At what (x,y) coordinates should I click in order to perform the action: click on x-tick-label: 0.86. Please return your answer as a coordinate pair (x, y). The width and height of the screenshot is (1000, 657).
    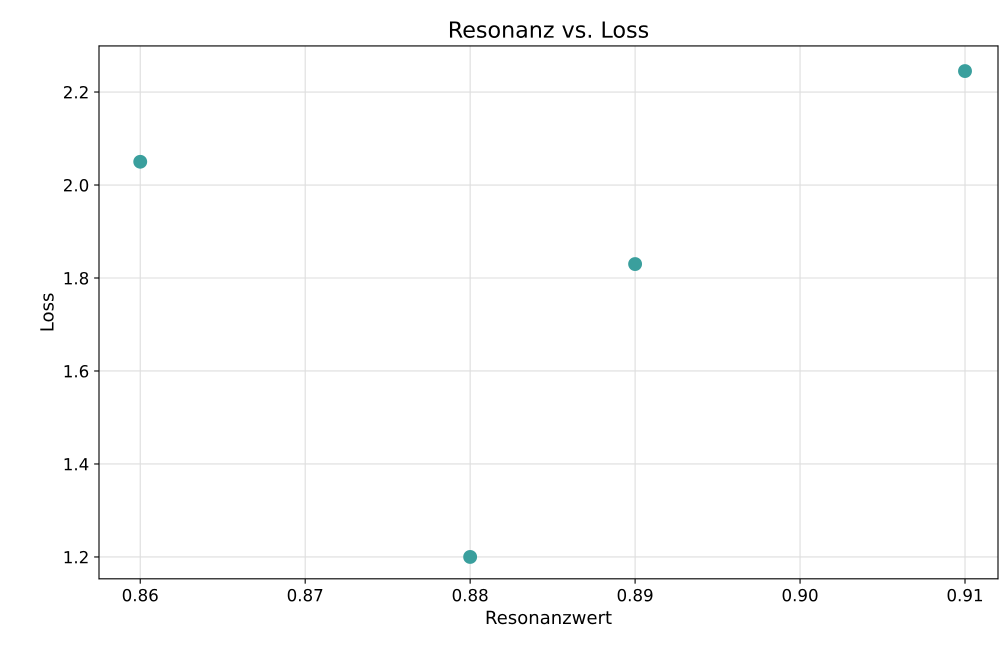
    Looking at the image, I should click on (140, 595).